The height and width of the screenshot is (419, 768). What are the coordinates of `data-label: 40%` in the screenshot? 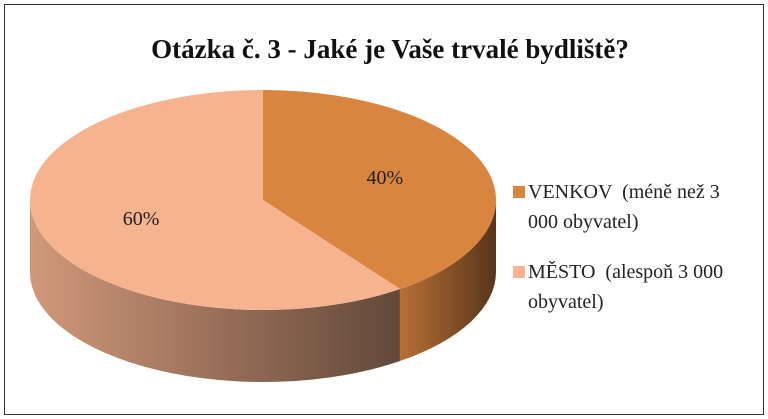 It's located at (385, 178).